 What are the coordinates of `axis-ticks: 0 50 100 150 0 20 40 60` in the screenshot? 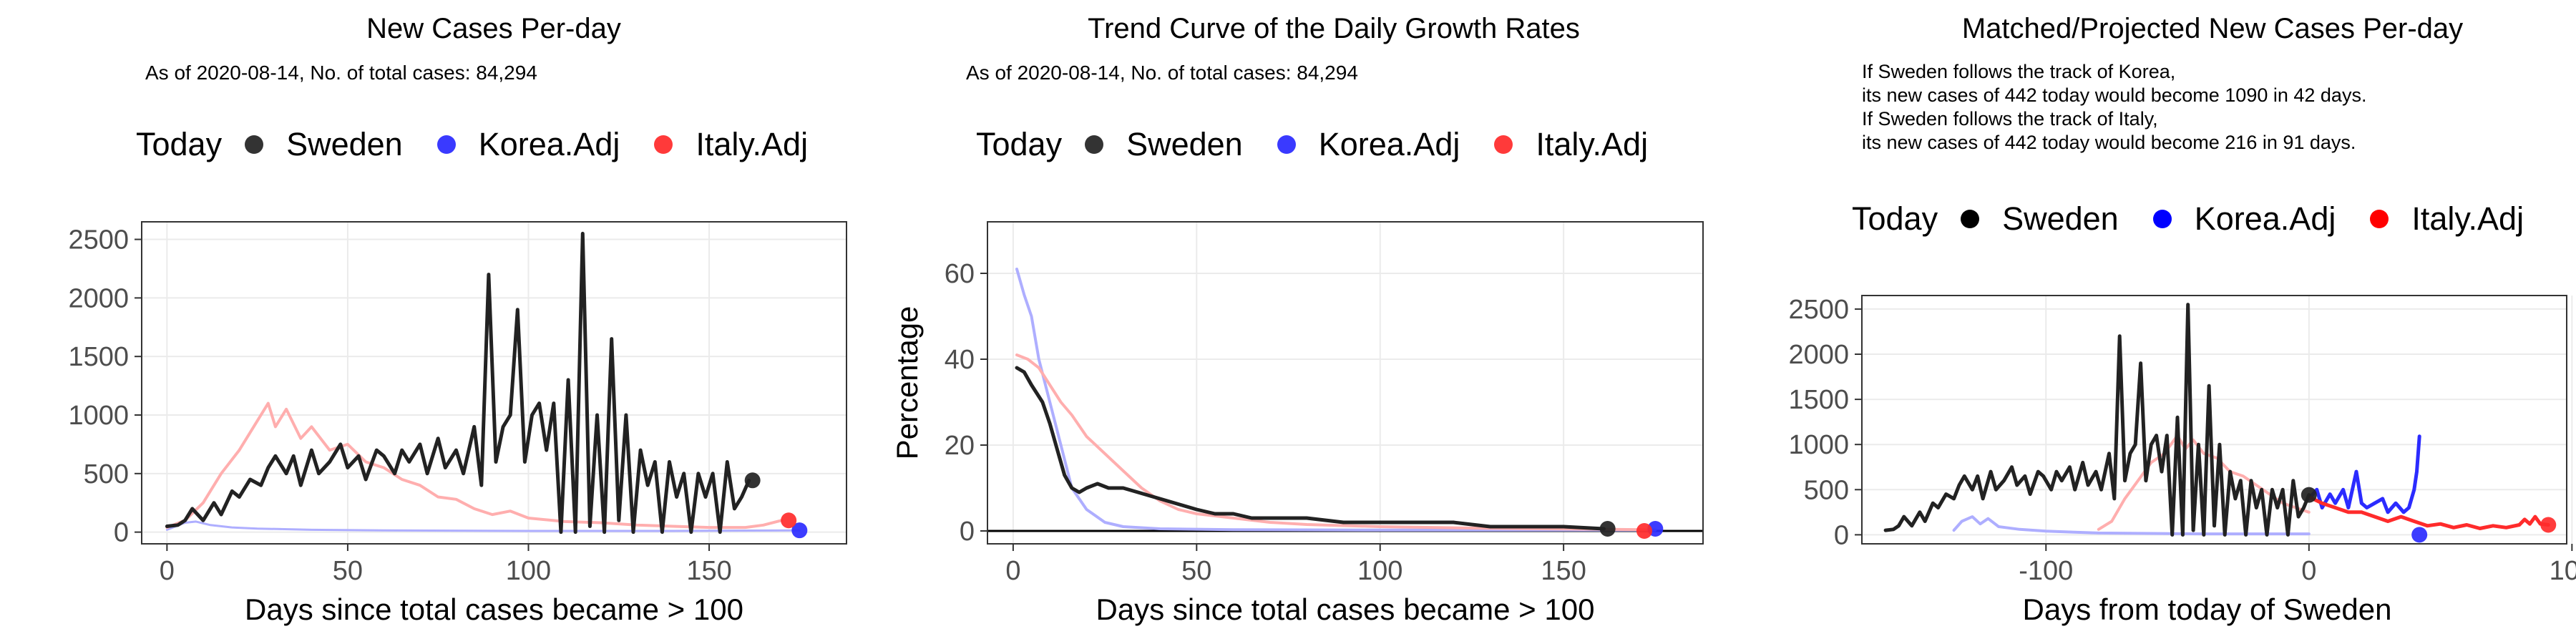 It's located at (1265, 422).